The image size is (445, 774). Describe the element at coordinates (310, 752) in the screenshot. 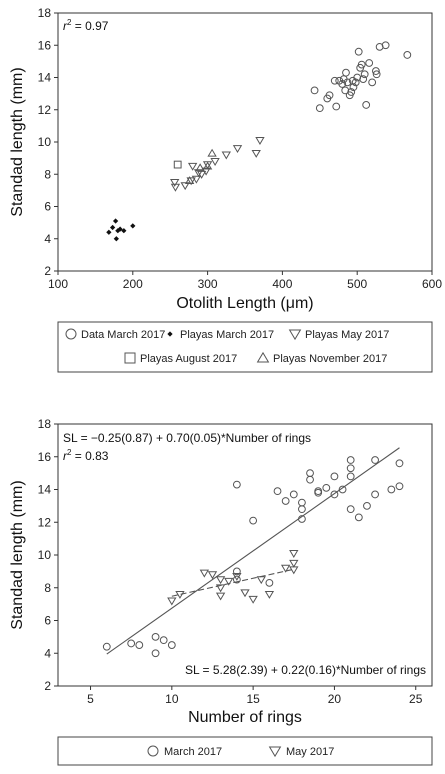

I see `legend-label: May 2017` at that location.